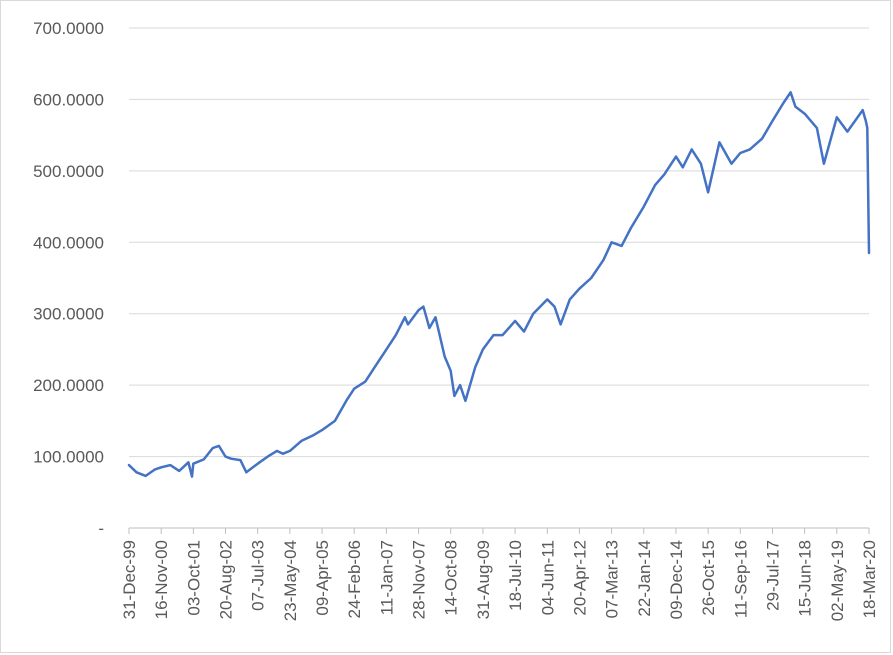 The width and height of the screenshot is (893, 655). I want to click on x-tick-label: 09-Dec-14, so click(676, 579).